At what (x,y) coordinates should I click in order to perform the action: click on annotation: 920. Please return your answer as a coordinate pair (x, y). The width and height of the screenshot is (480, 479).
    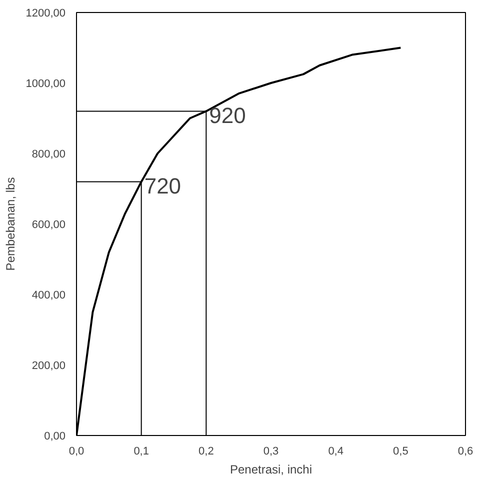
    Looking at the image, I should click on (227, 115).